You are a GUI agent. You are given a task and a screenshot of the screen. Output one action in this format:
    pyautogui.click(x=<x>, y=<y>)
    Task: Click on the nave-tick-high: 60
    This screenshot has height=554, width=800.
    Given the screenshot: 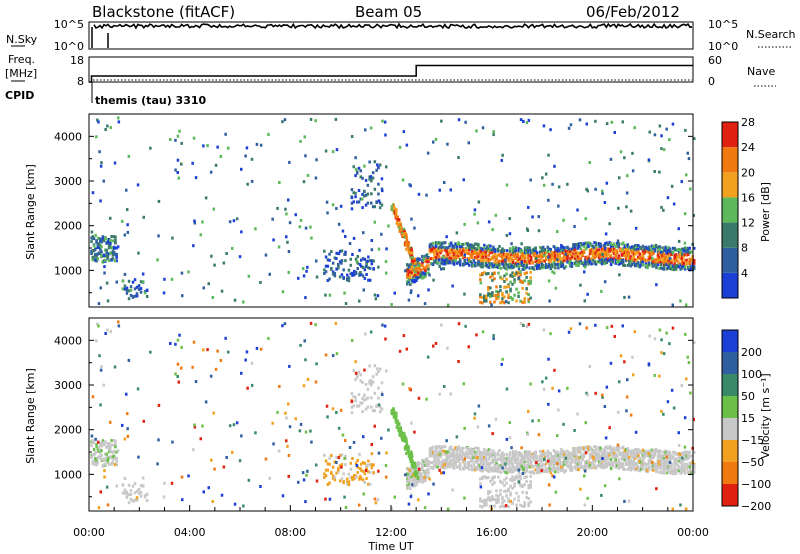 What is the action you would take?
    pyautogui.click(x=715, y=60)
    